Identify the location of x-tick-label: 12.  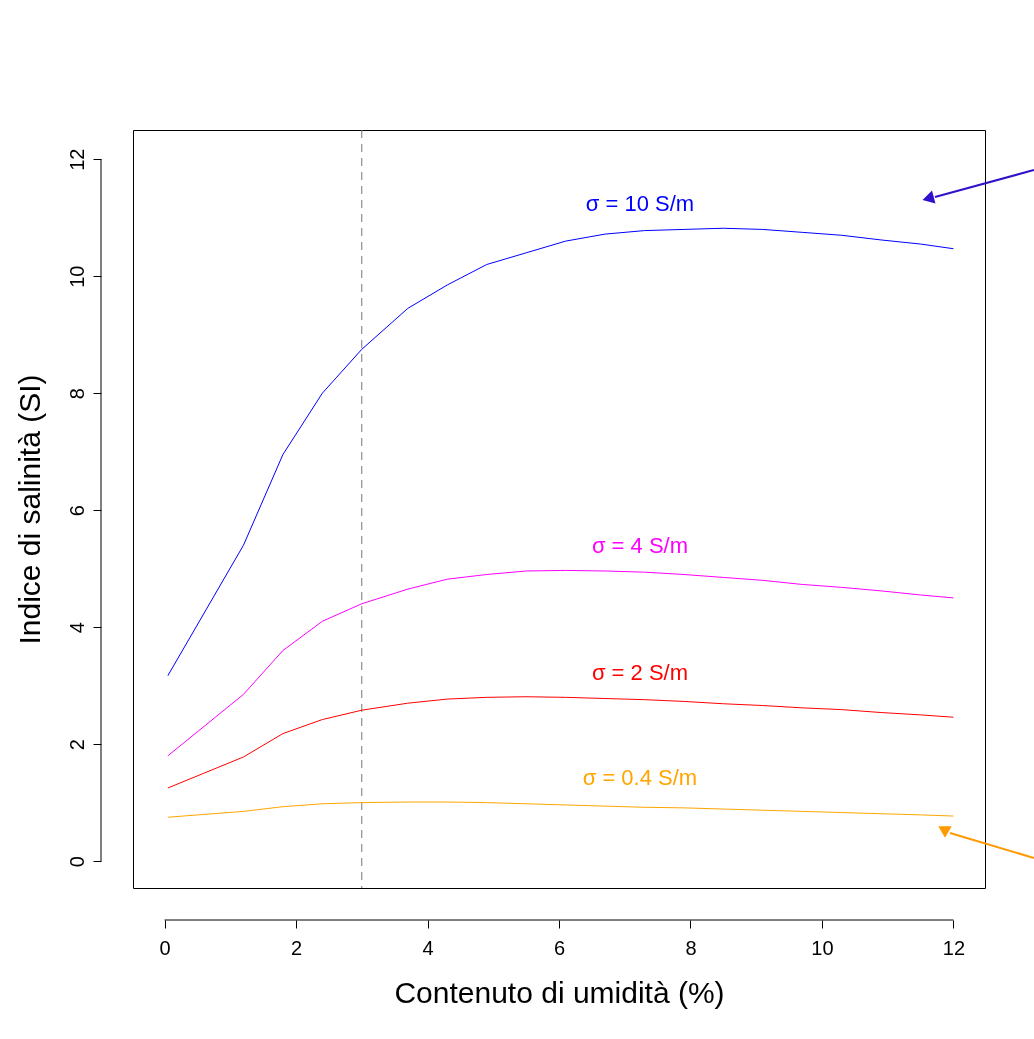
(954, 947).